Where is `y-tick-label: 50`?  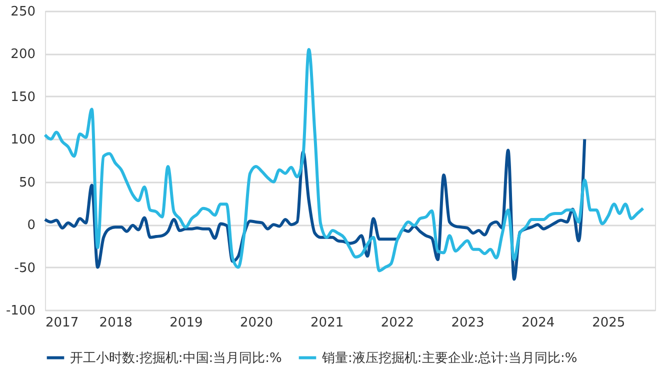 y-tick-label: 50 is located at coordinates (27, 182).